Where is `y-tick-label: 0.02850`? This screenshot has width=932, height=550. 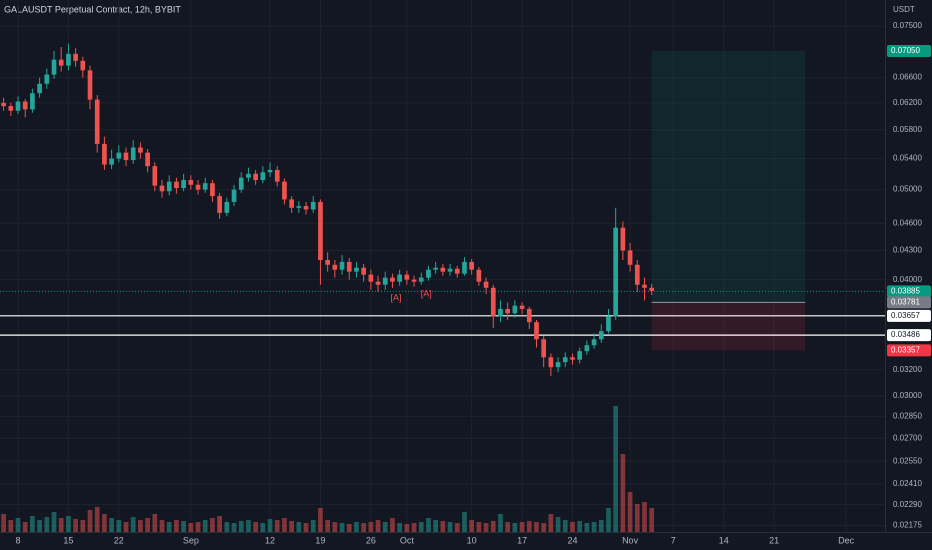
y-tick-label: 0.02850 is located at coordinates (907, 416).